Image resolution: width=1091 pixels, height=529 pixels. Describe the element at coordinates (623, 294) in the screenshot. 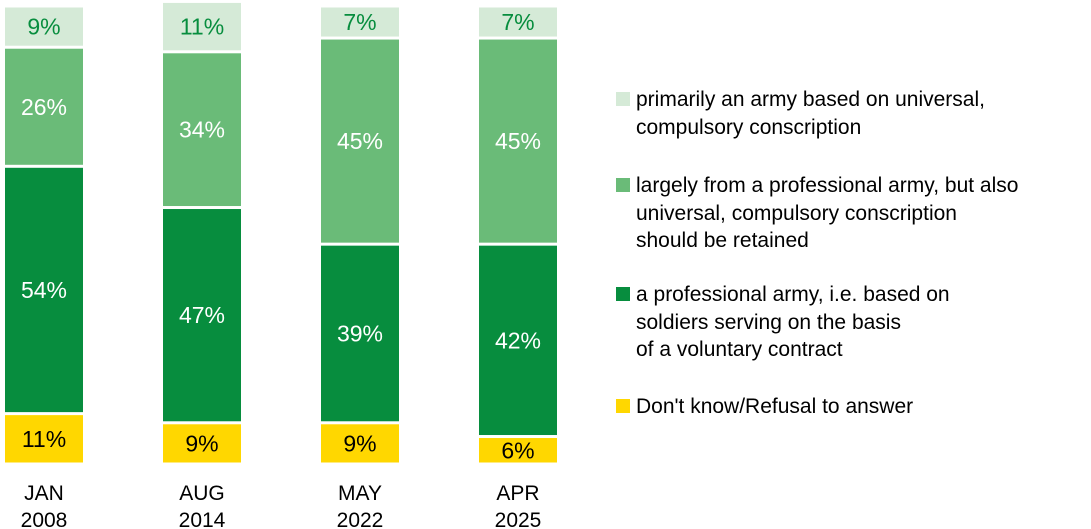

I see `legend-swatch-professional` at that location.